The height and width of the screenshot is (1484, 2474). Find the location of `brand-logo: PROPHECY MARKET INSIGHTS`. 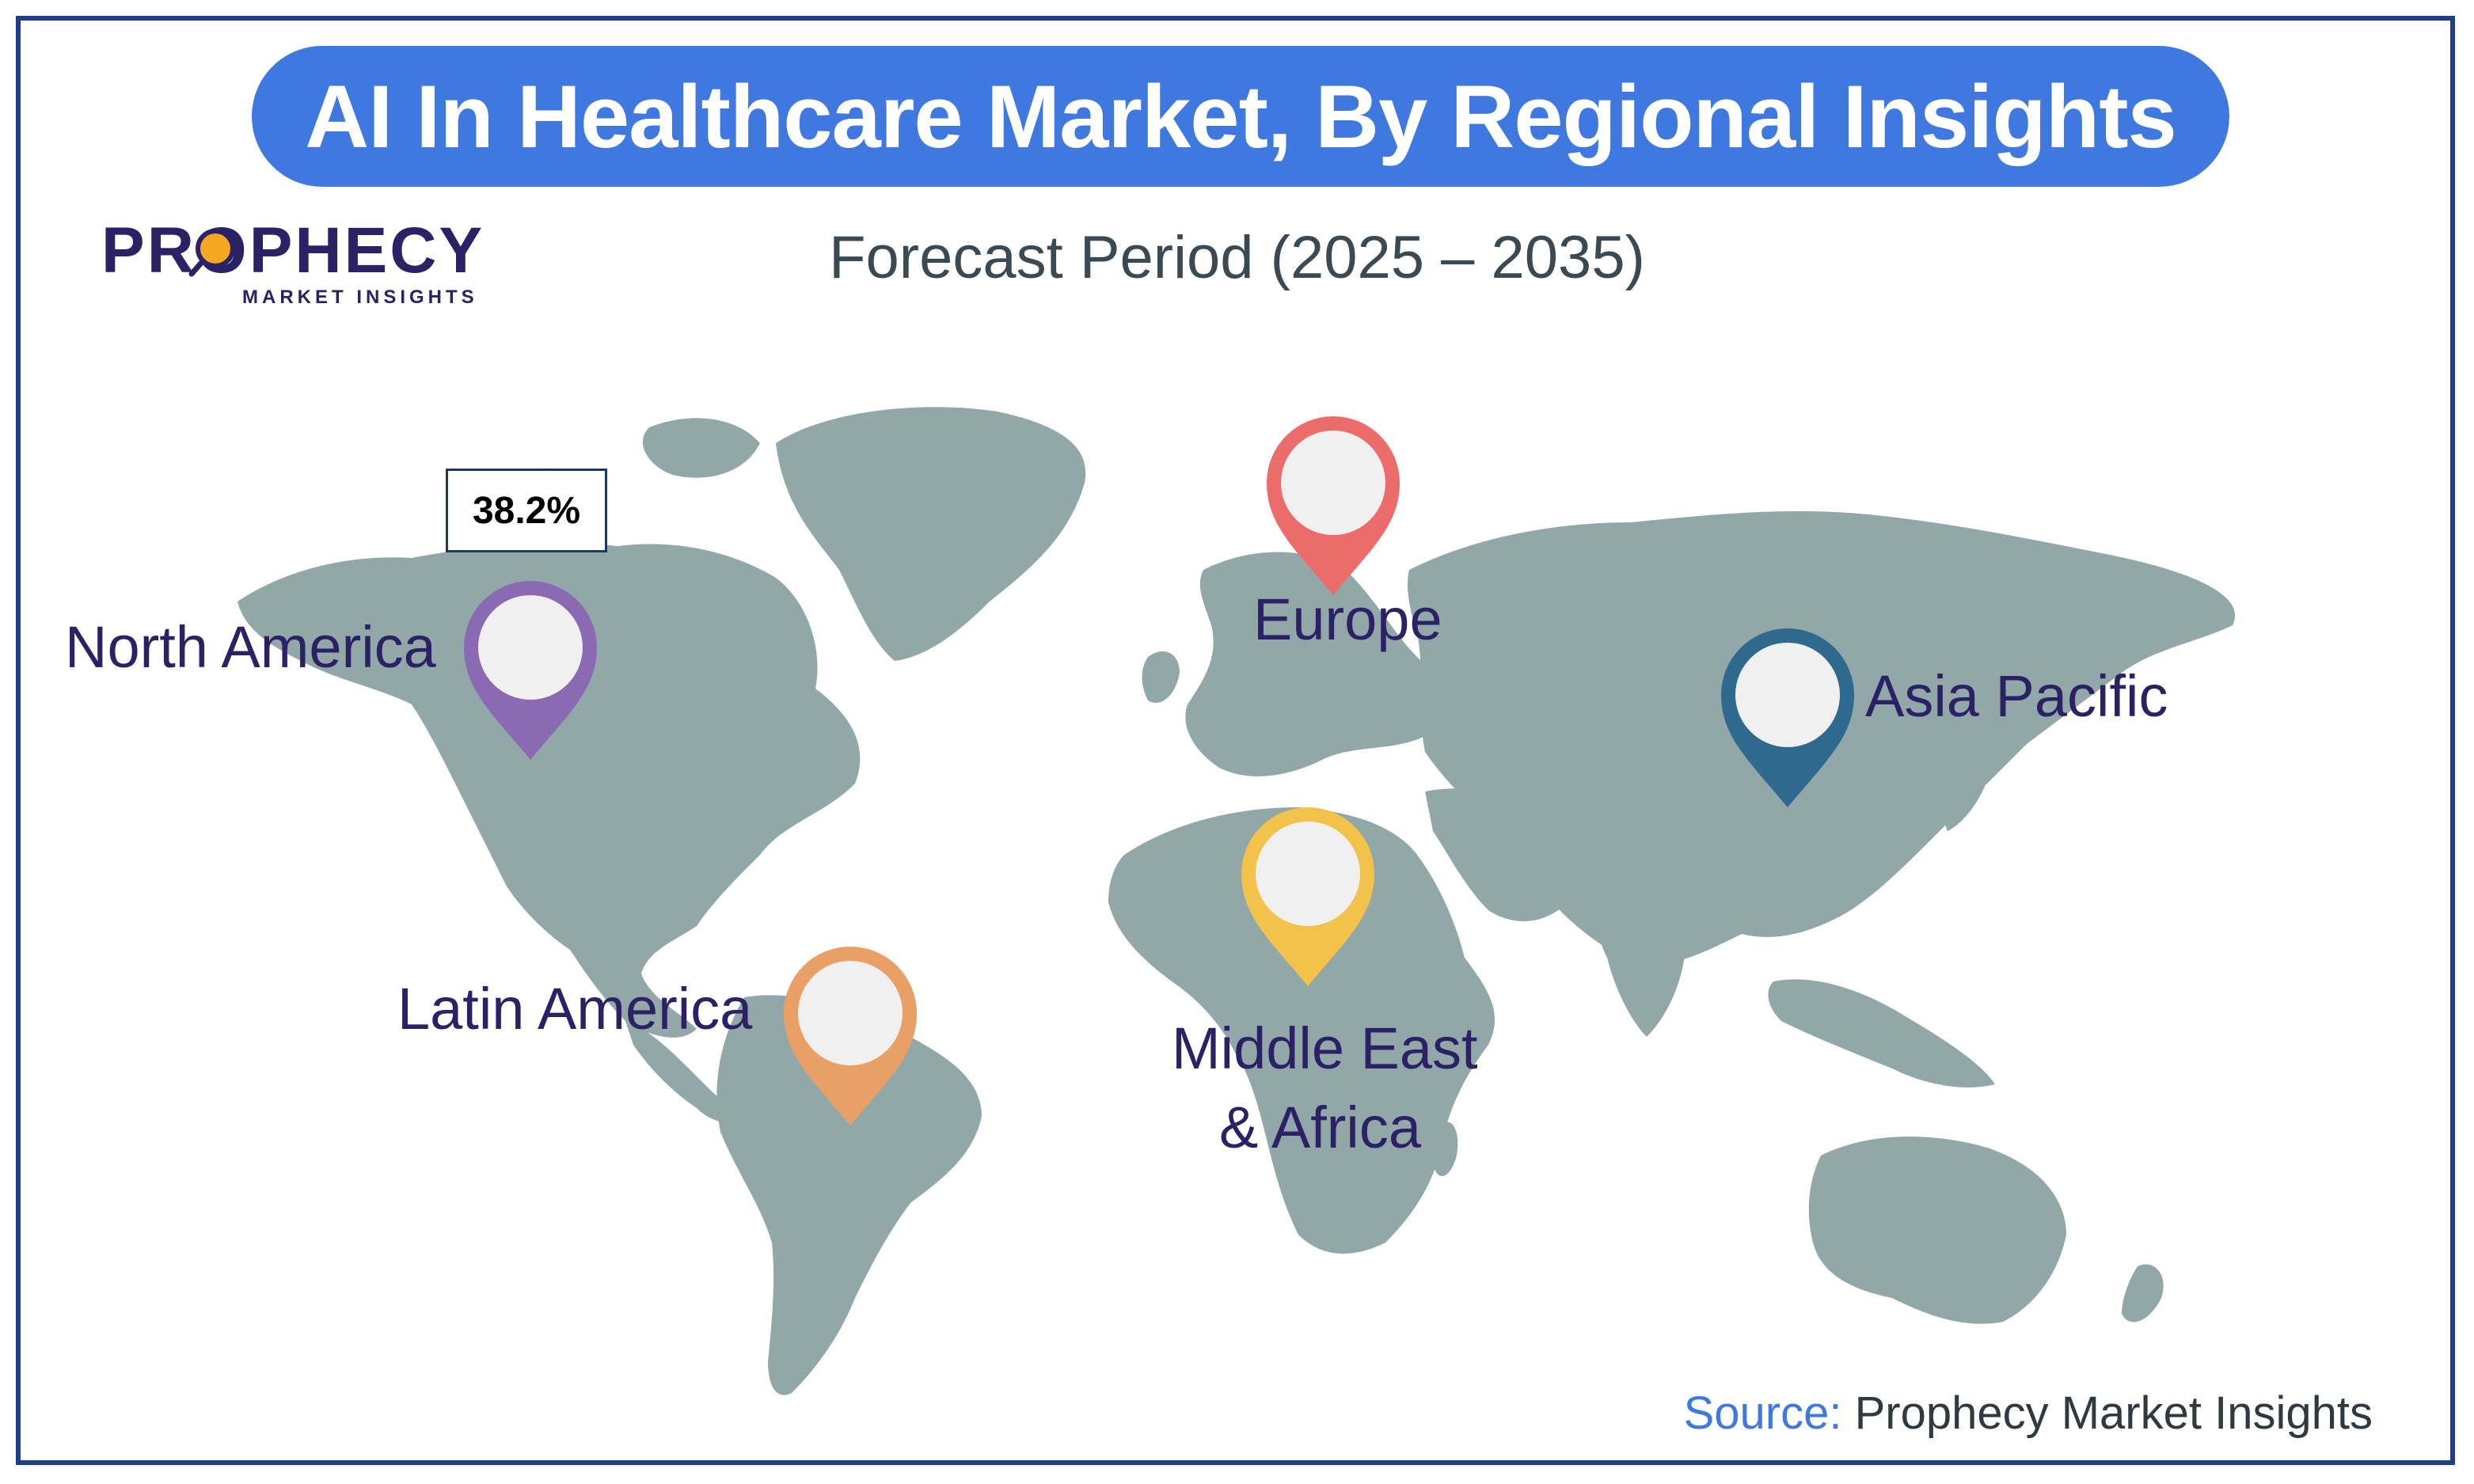

brand-logo: PROPHECY MARKET INSIGHTS is located at coordinates (299, 265).